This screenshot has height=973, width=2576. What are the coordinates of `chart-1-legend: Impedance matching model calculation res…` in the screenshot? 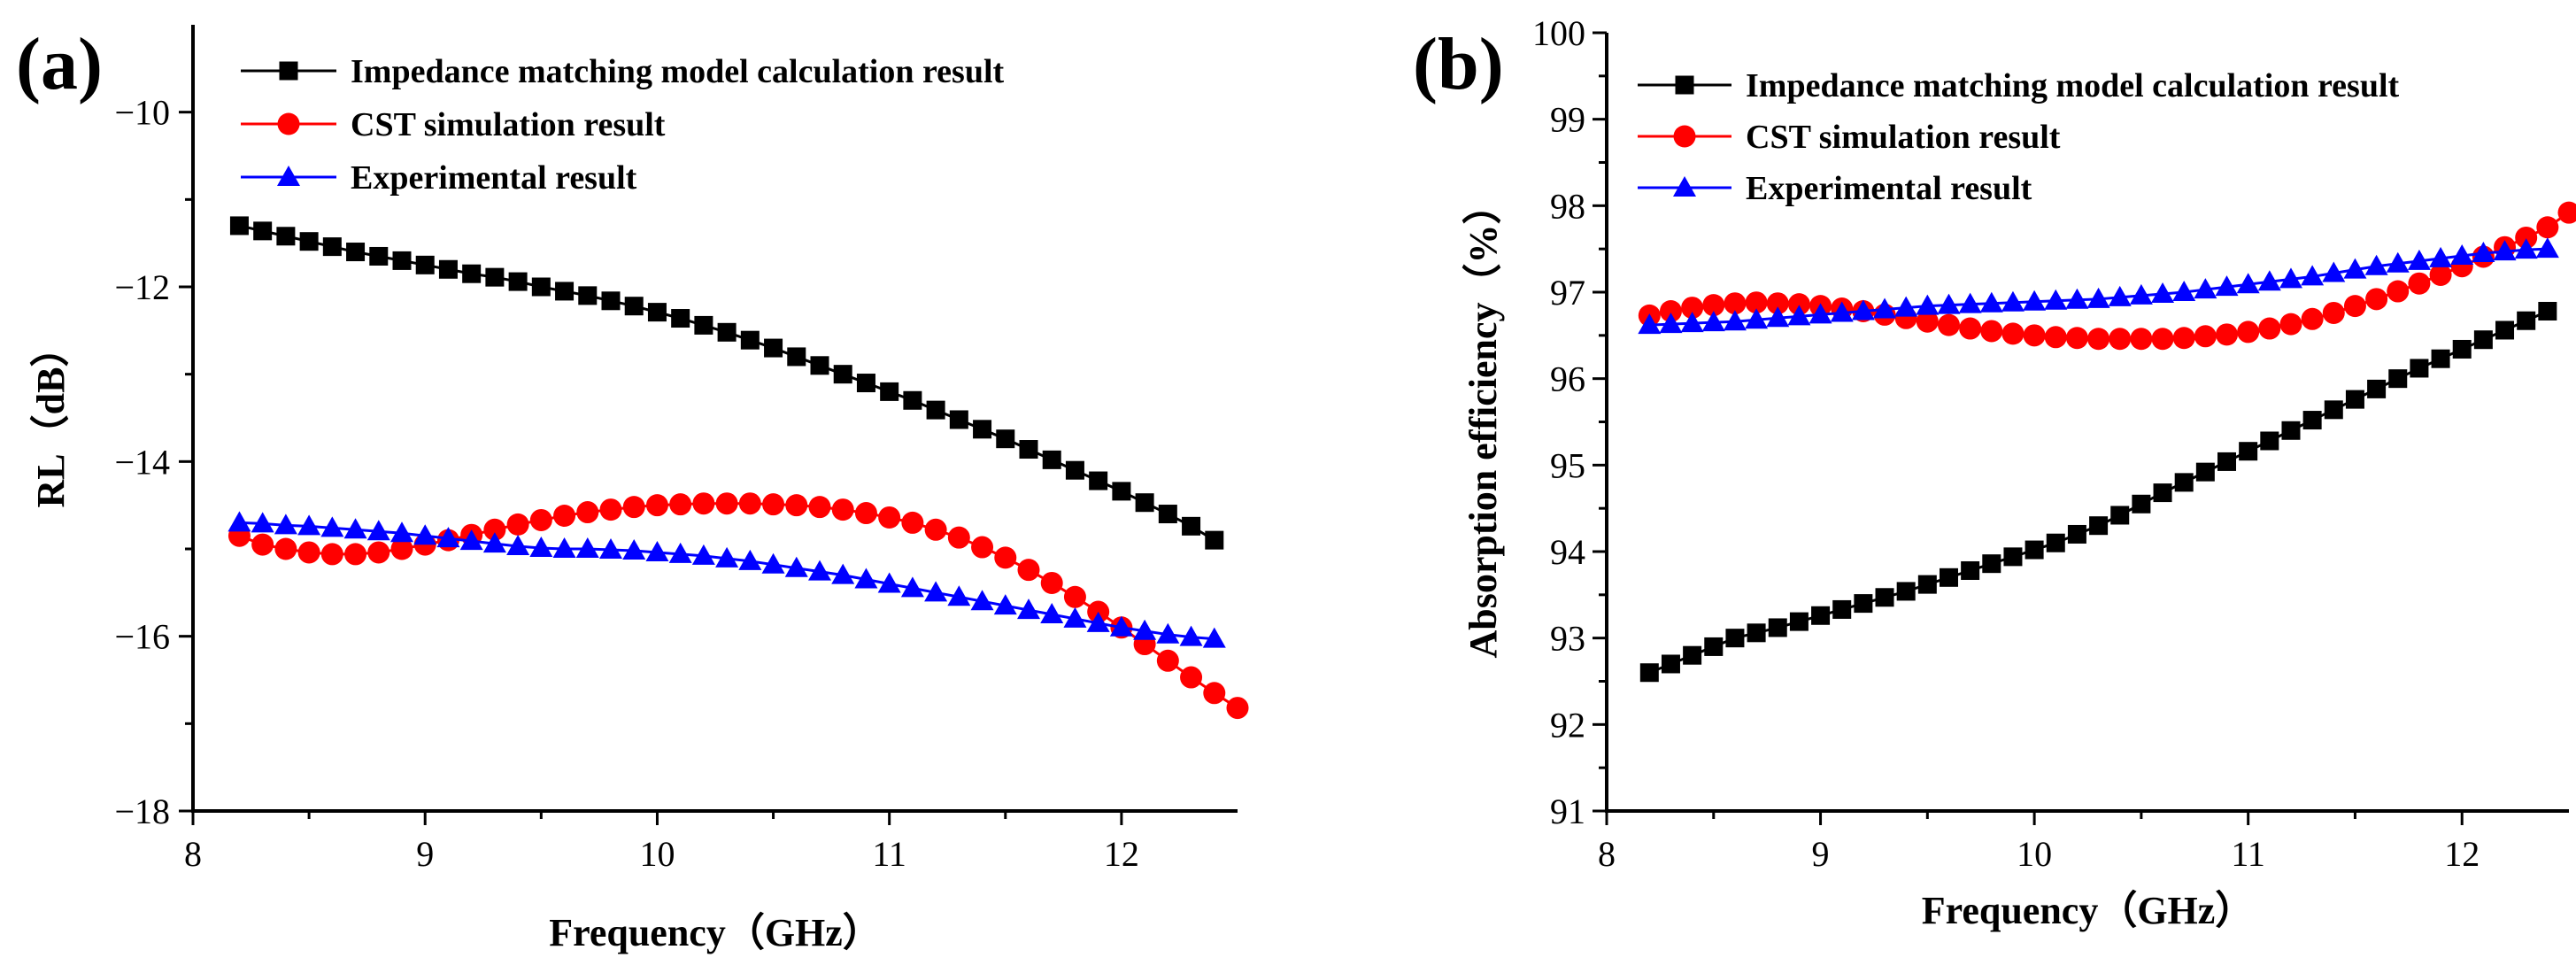 It's located at (2019, 137).